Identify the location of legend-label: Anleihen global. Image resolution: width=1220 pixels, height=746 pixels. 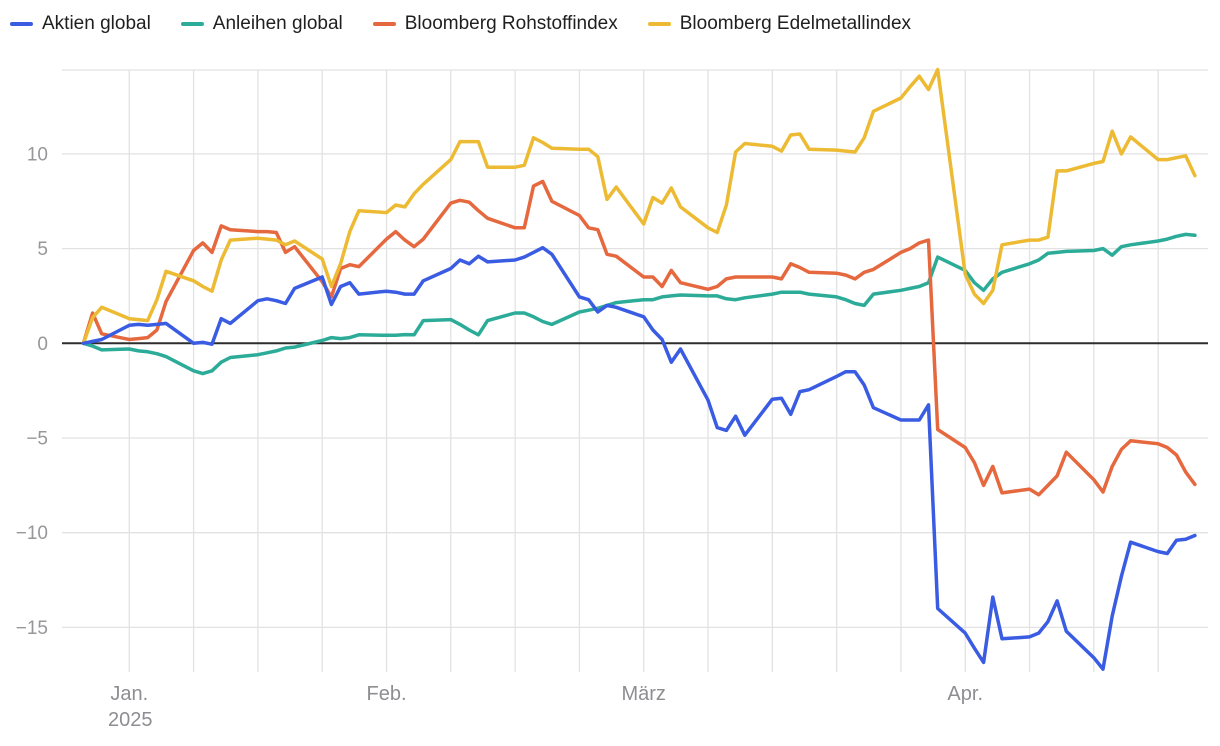
(277, 23).